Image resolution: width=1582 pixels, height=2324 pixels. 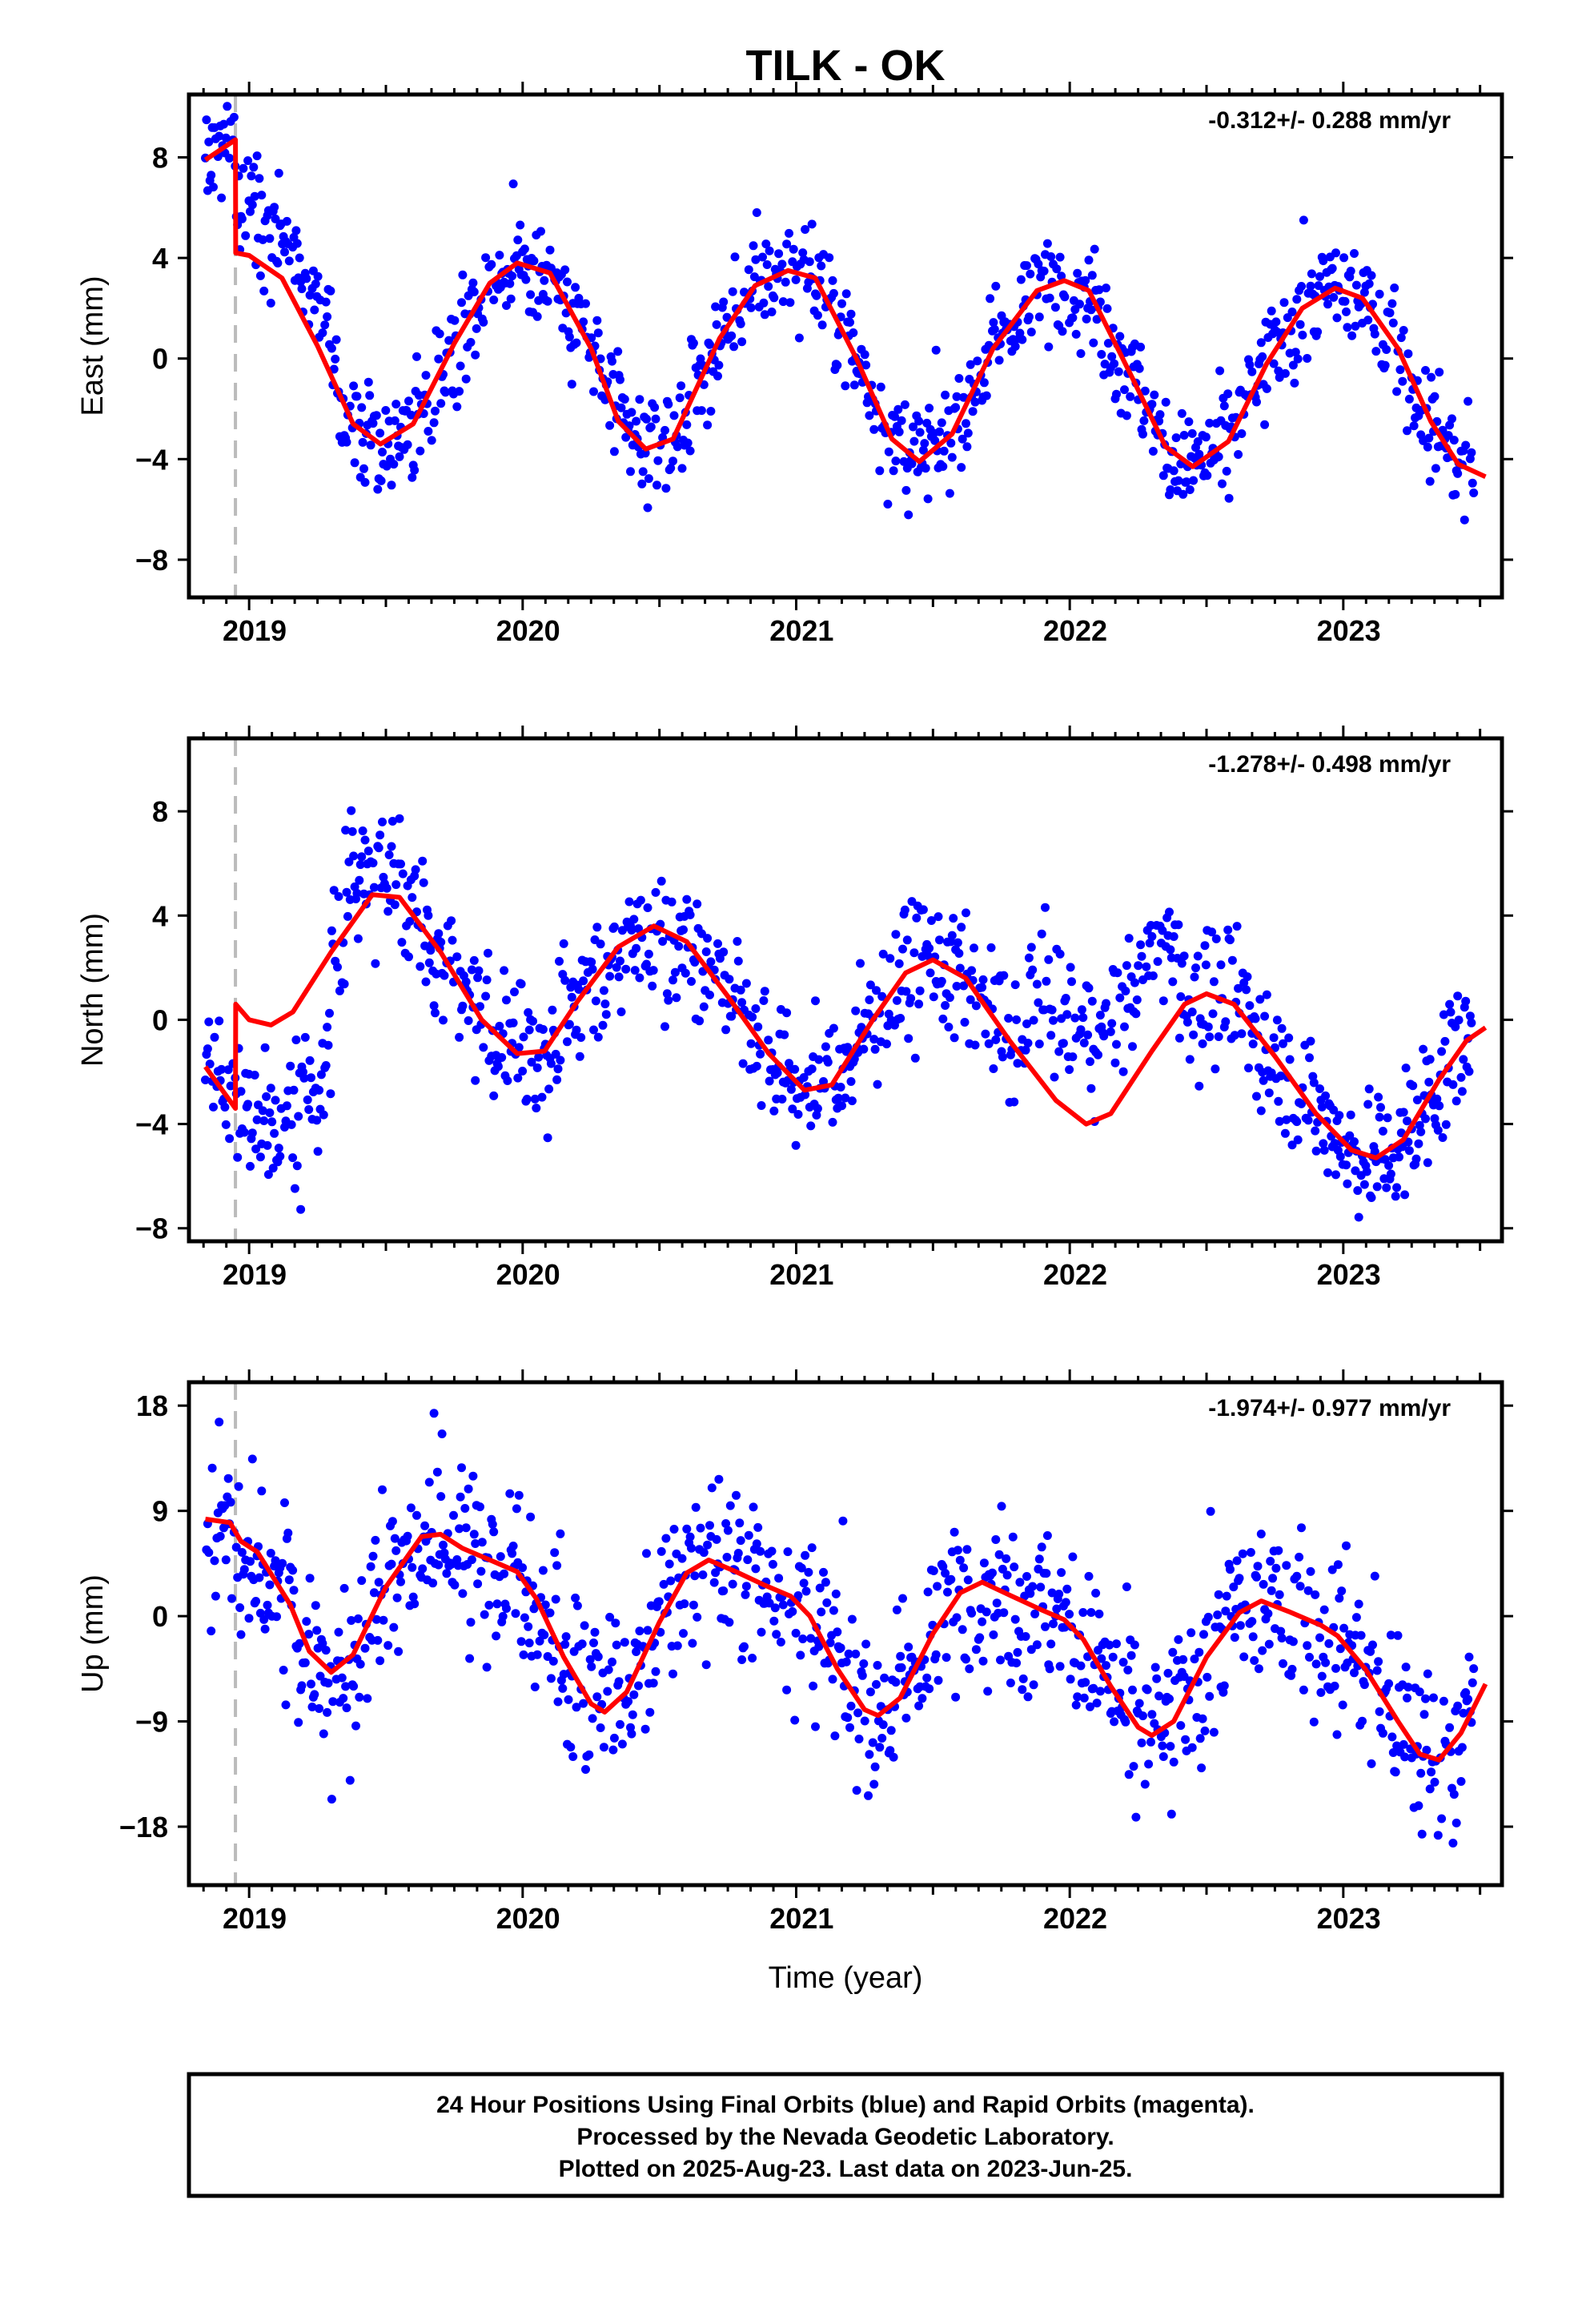 What do you see at coordinates (847, 1639) in the screenshot?
I see `model-line` at bounding box center [847, 1639].